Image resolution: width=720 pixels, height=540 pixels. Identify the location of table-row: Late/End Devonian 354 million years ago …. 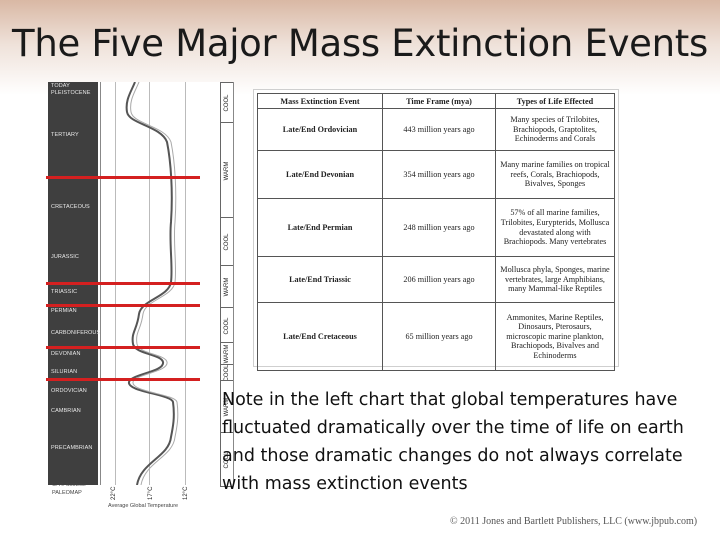
(436, 174).